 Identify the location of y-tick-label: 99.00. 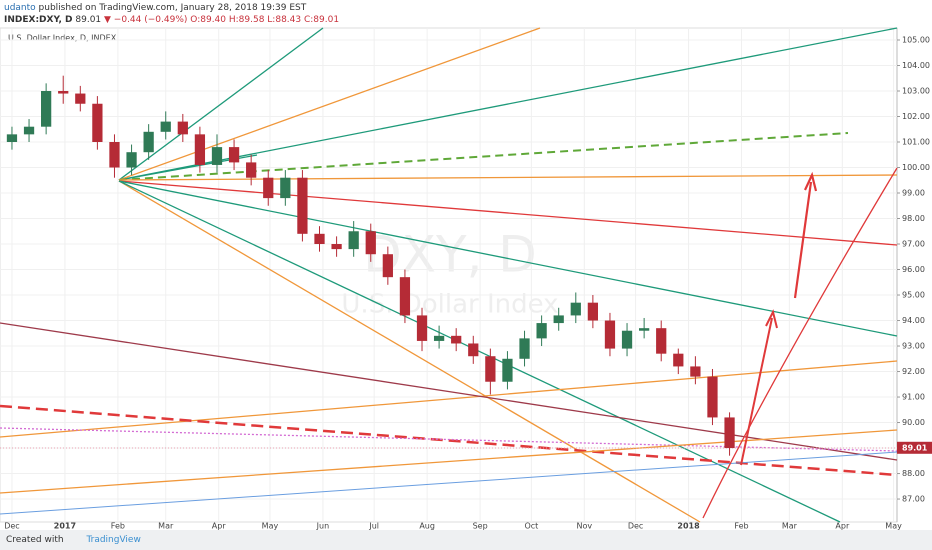
(913, 193).